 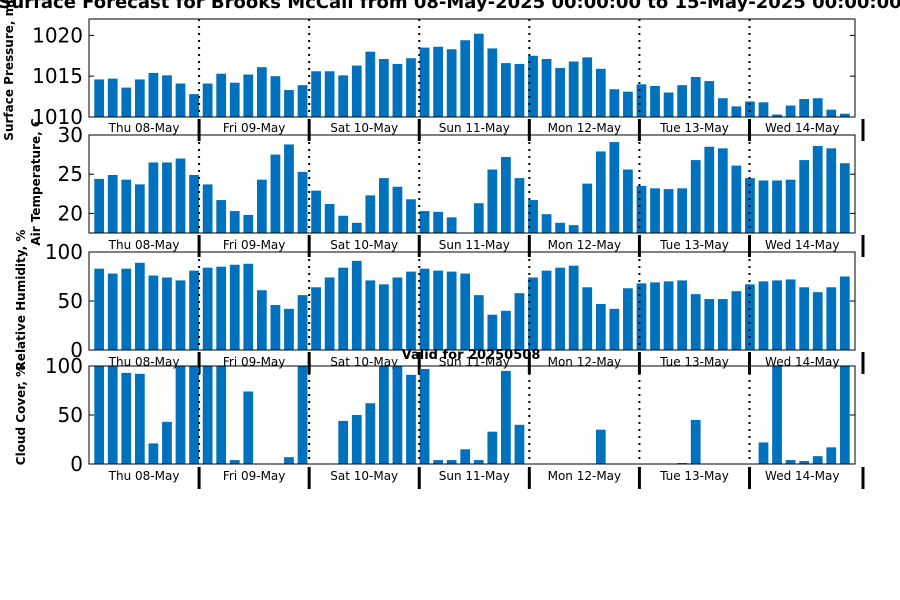 What do you see at coordinates (802, 476) in the screenshot?
I see `day-label: Wed 14-May` at bounding box center [802, 476].